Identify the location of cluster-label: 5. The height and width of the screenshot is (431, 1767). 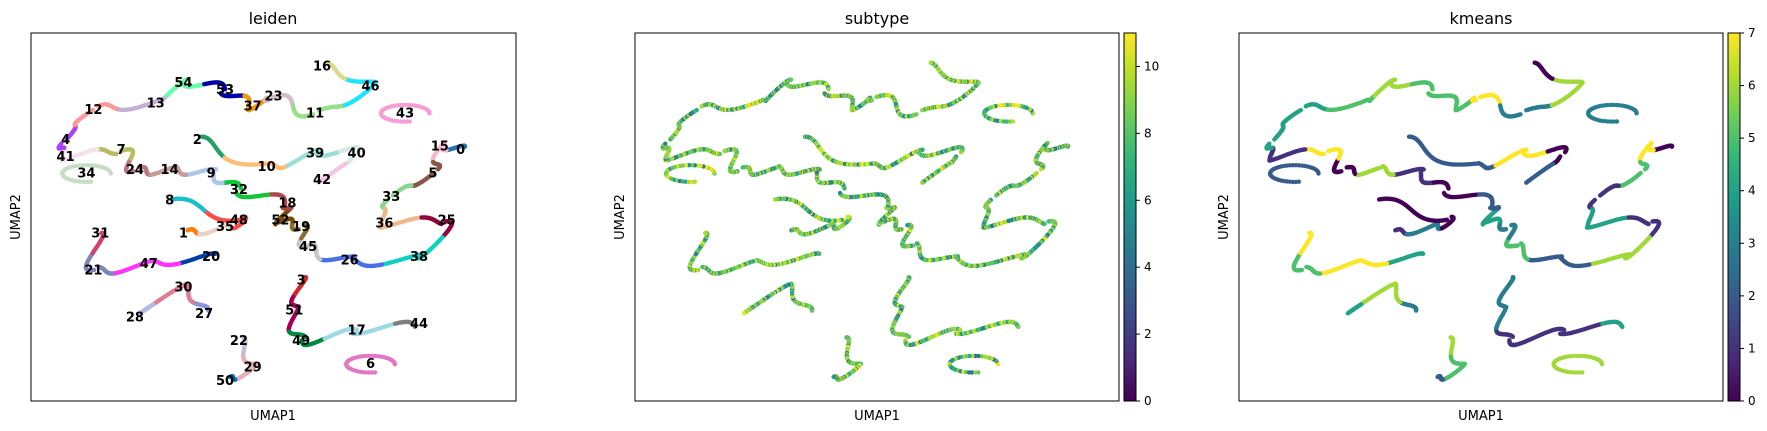
(432, 174).